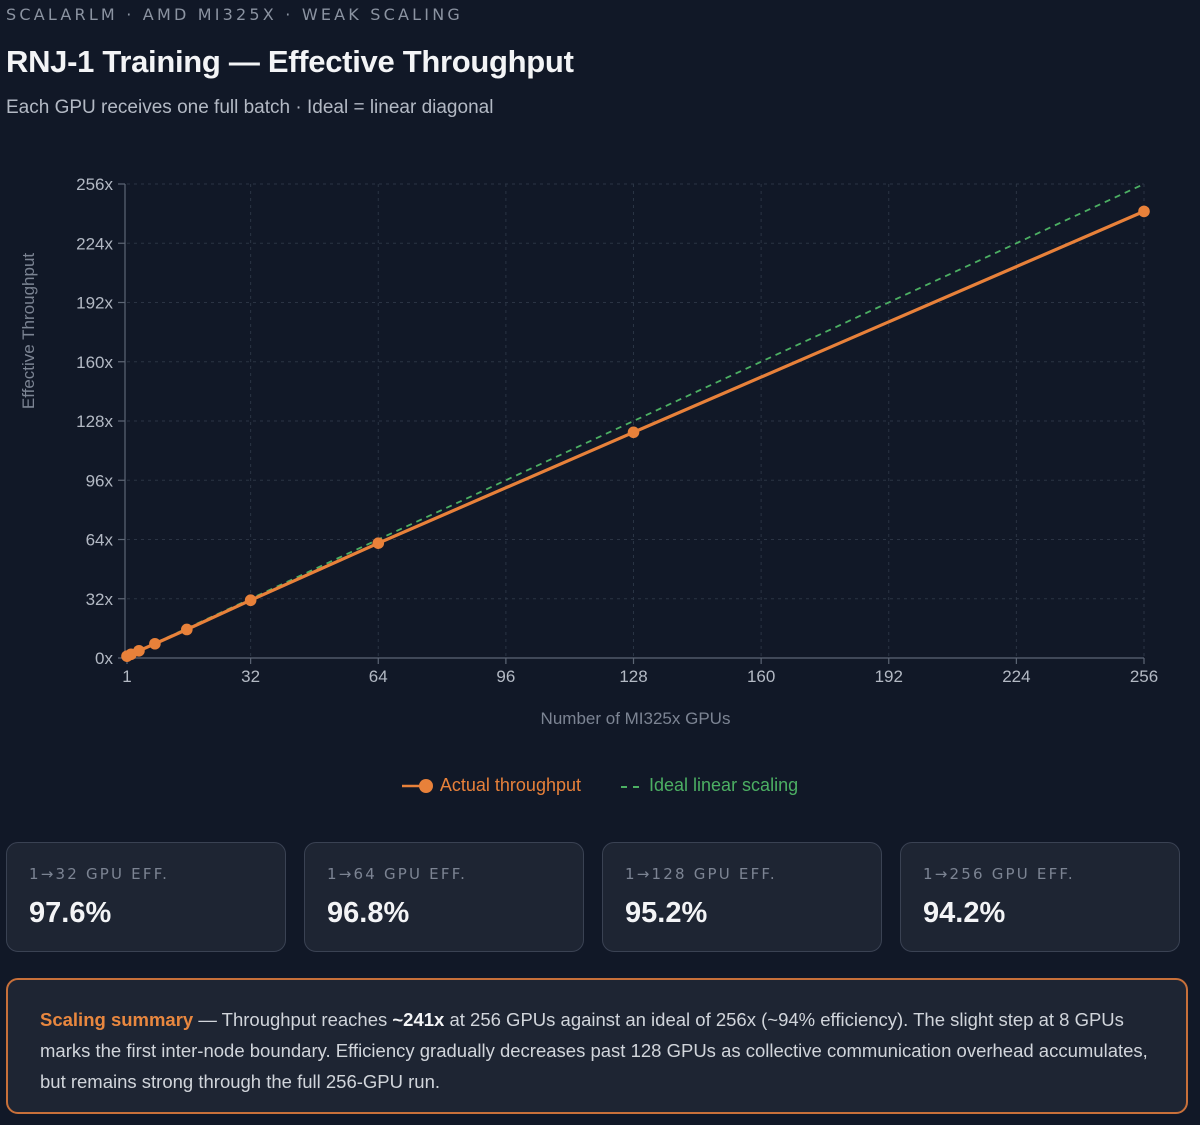 This screenshot has height=1125, width=1200. Describe the element at coordinates (94, 421) in the screenshot. I see `y-tick-label: 128x` at that location.